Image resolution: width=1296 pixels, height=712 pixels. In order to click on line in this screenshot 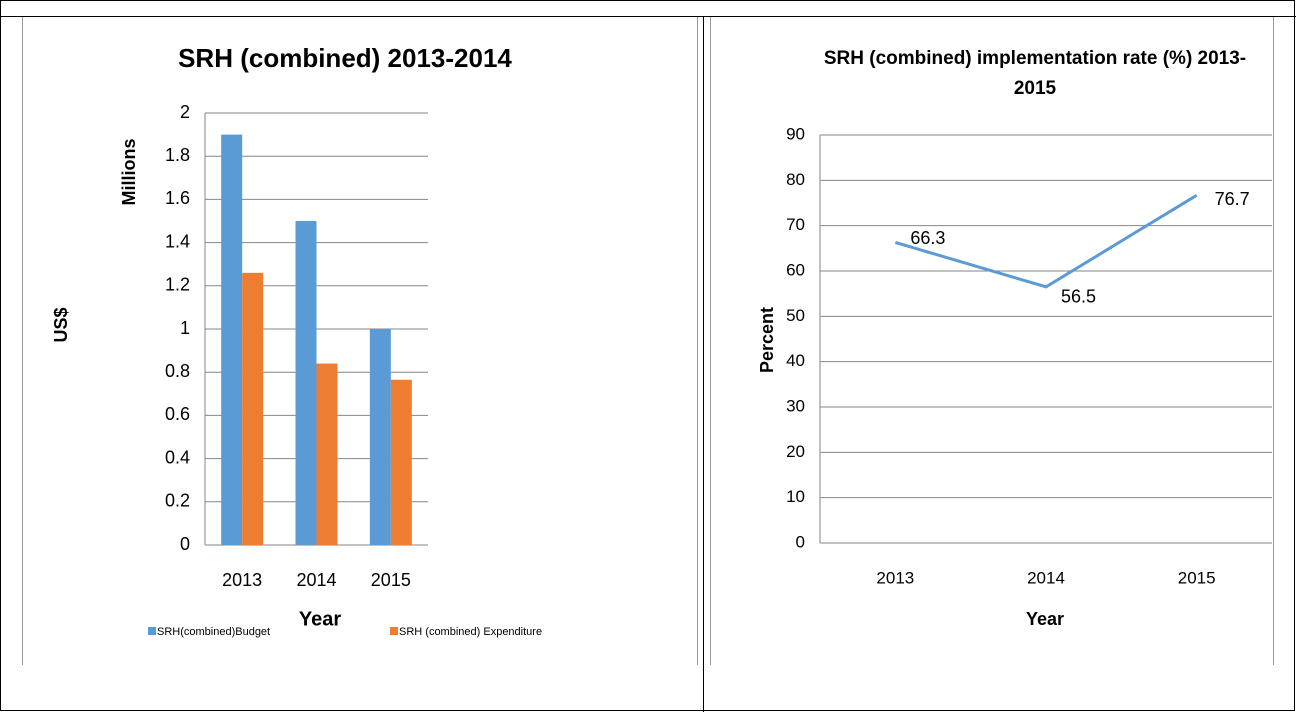, I will do `click(1046, 241)`.